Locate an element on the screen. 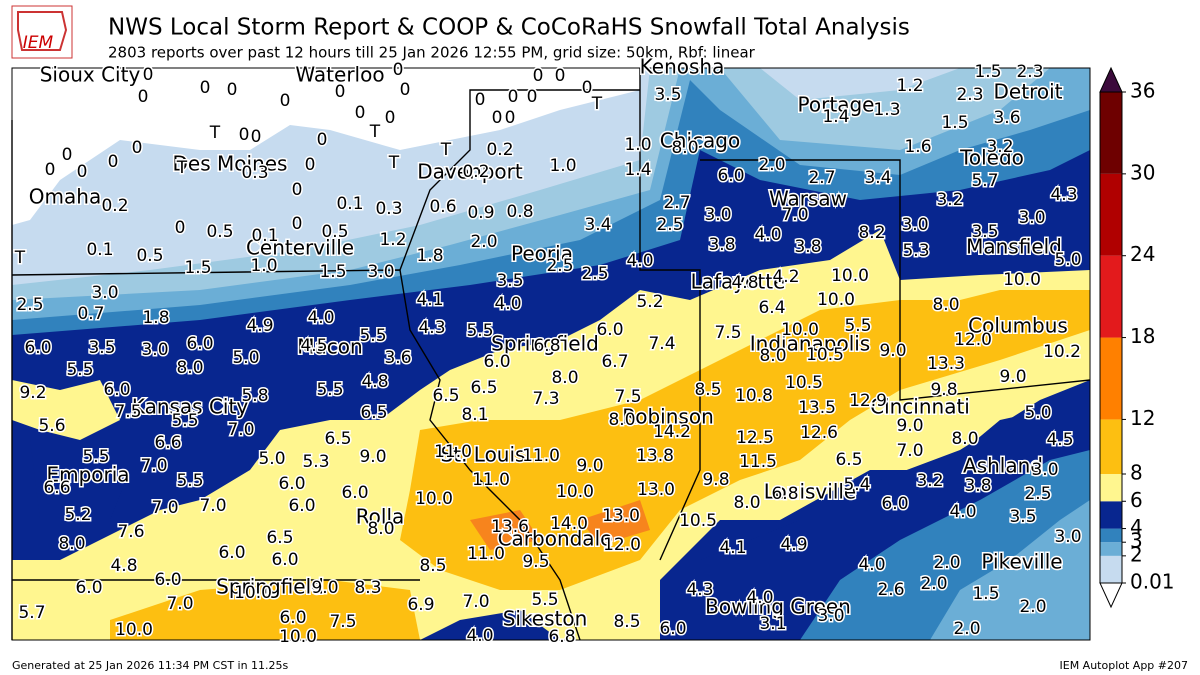 The image size is (1200, 675). report-value: 0.1 is located at coordinates (264, 236).